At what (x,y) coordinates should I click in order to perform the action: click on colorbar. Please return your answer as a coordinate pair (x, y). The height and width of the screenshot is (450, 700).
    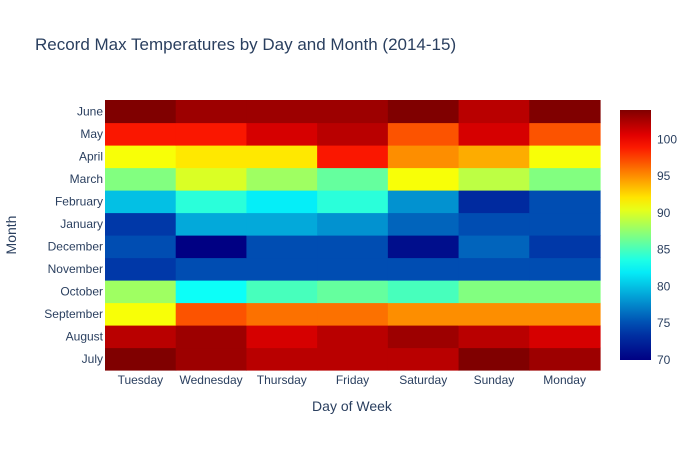
    Looking at the image, I should click on (635, 235).